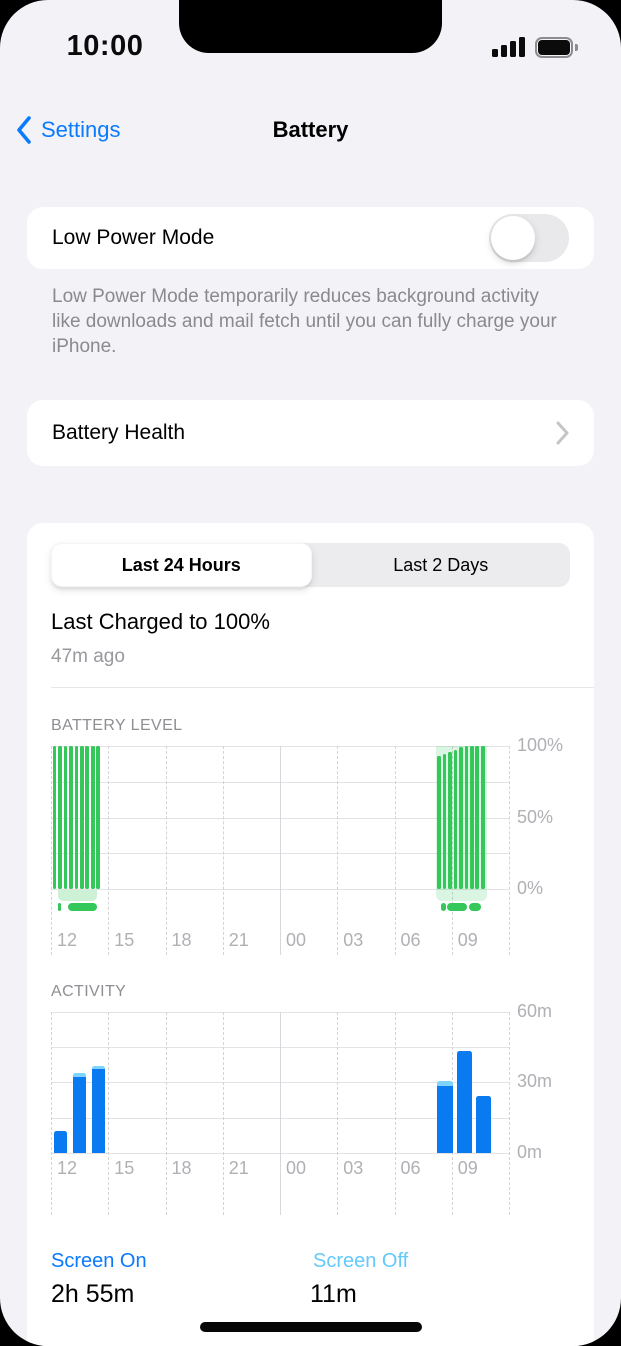  Describe the element at coordinates (361, 1261) in the screenshot. I see `screen-off-label: Screen Off` at that location.